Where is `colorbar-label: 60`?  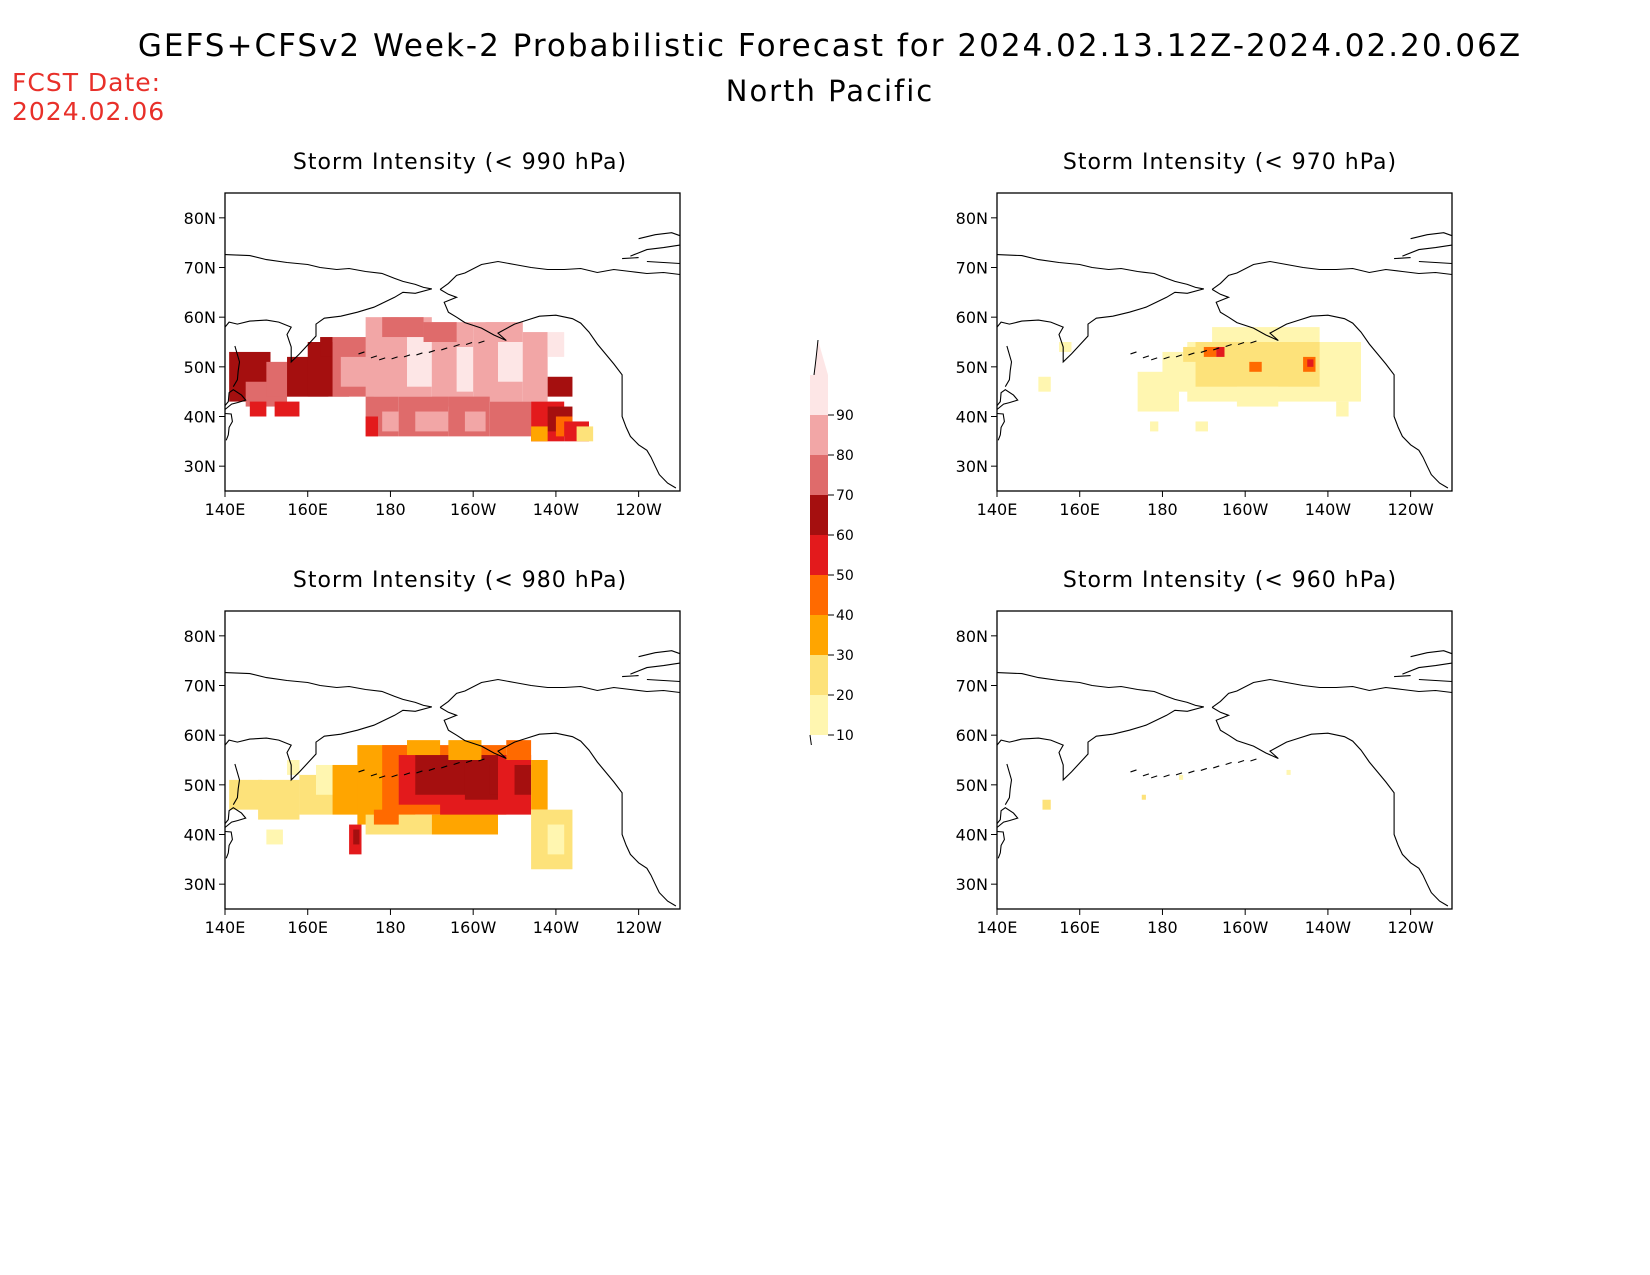 colorbar-label: 60 is located at coordinates (845, 536).